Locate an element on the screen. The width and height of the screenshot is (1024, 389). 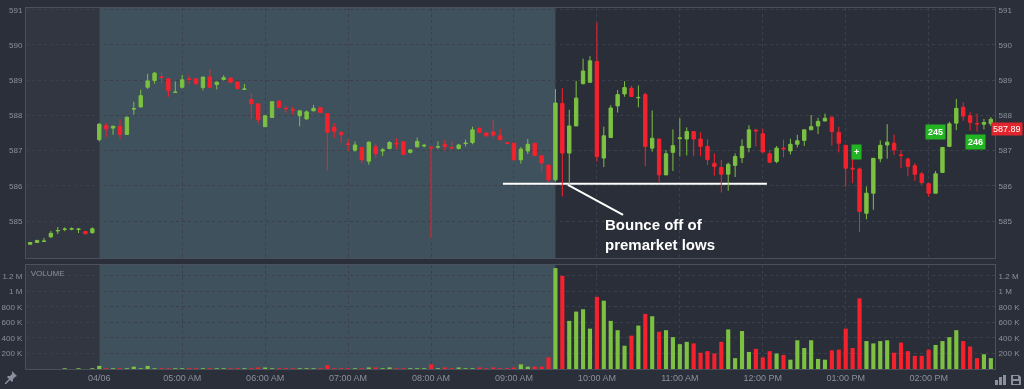
annotation: 246 is located at coordinates (976, 142).